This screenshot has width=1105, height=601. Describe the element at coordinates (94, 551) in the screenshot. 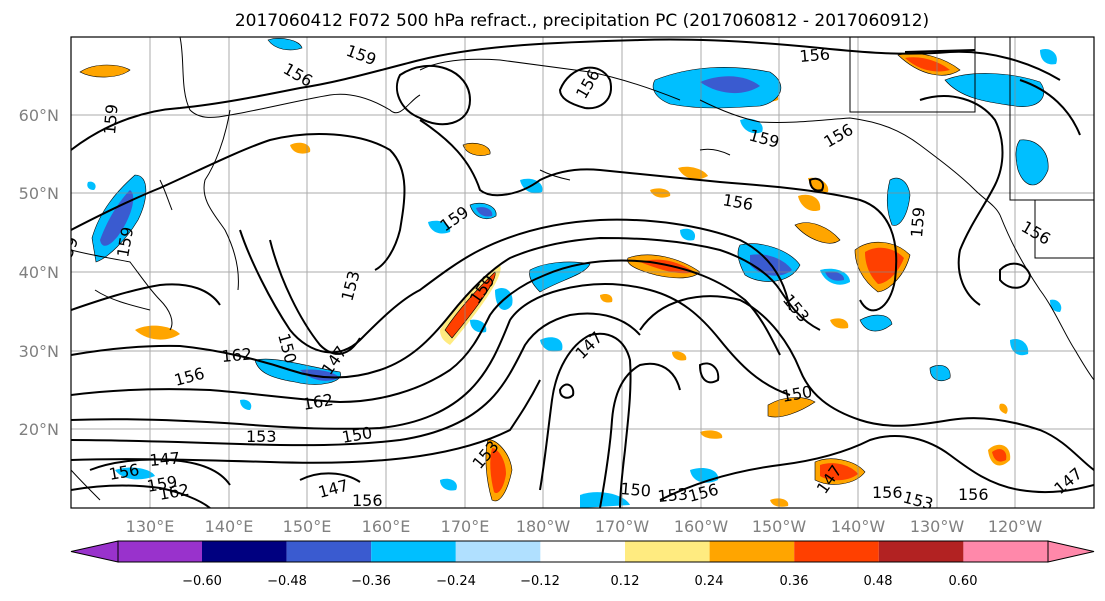

I see `colorbar-extend-min` at that location.